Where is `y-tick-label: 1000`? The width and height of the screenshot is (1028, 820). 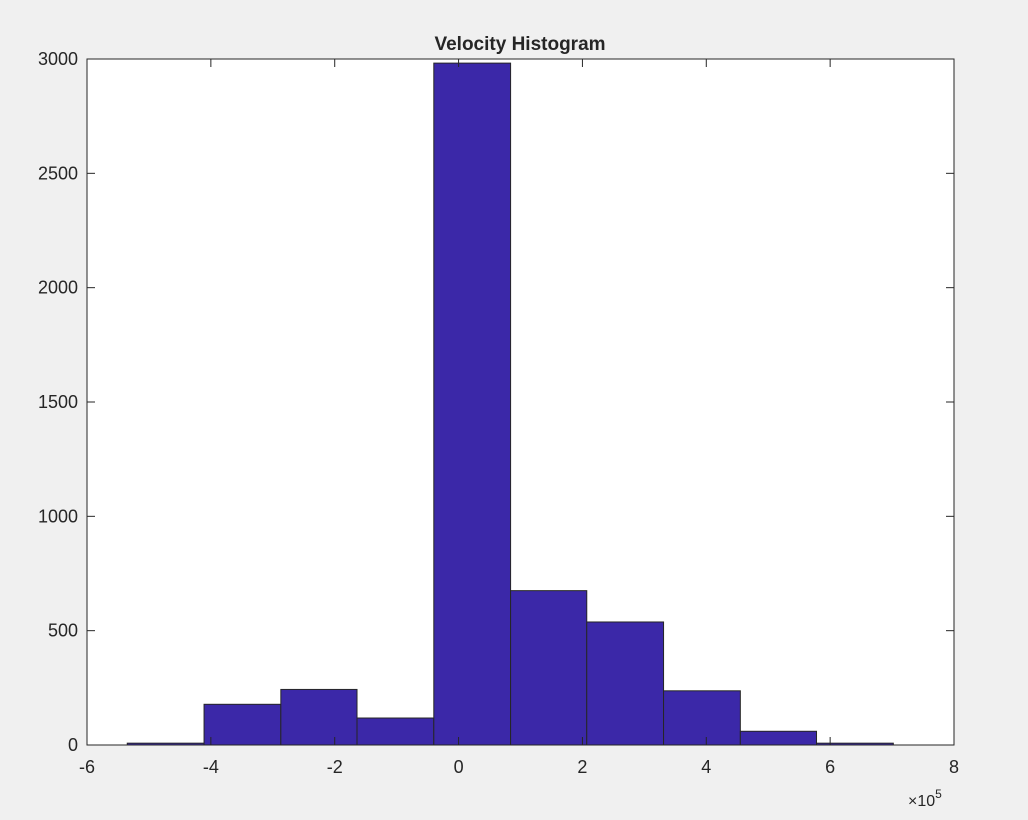
y-tick-label: 1000 is located at coordinates (58, 516).